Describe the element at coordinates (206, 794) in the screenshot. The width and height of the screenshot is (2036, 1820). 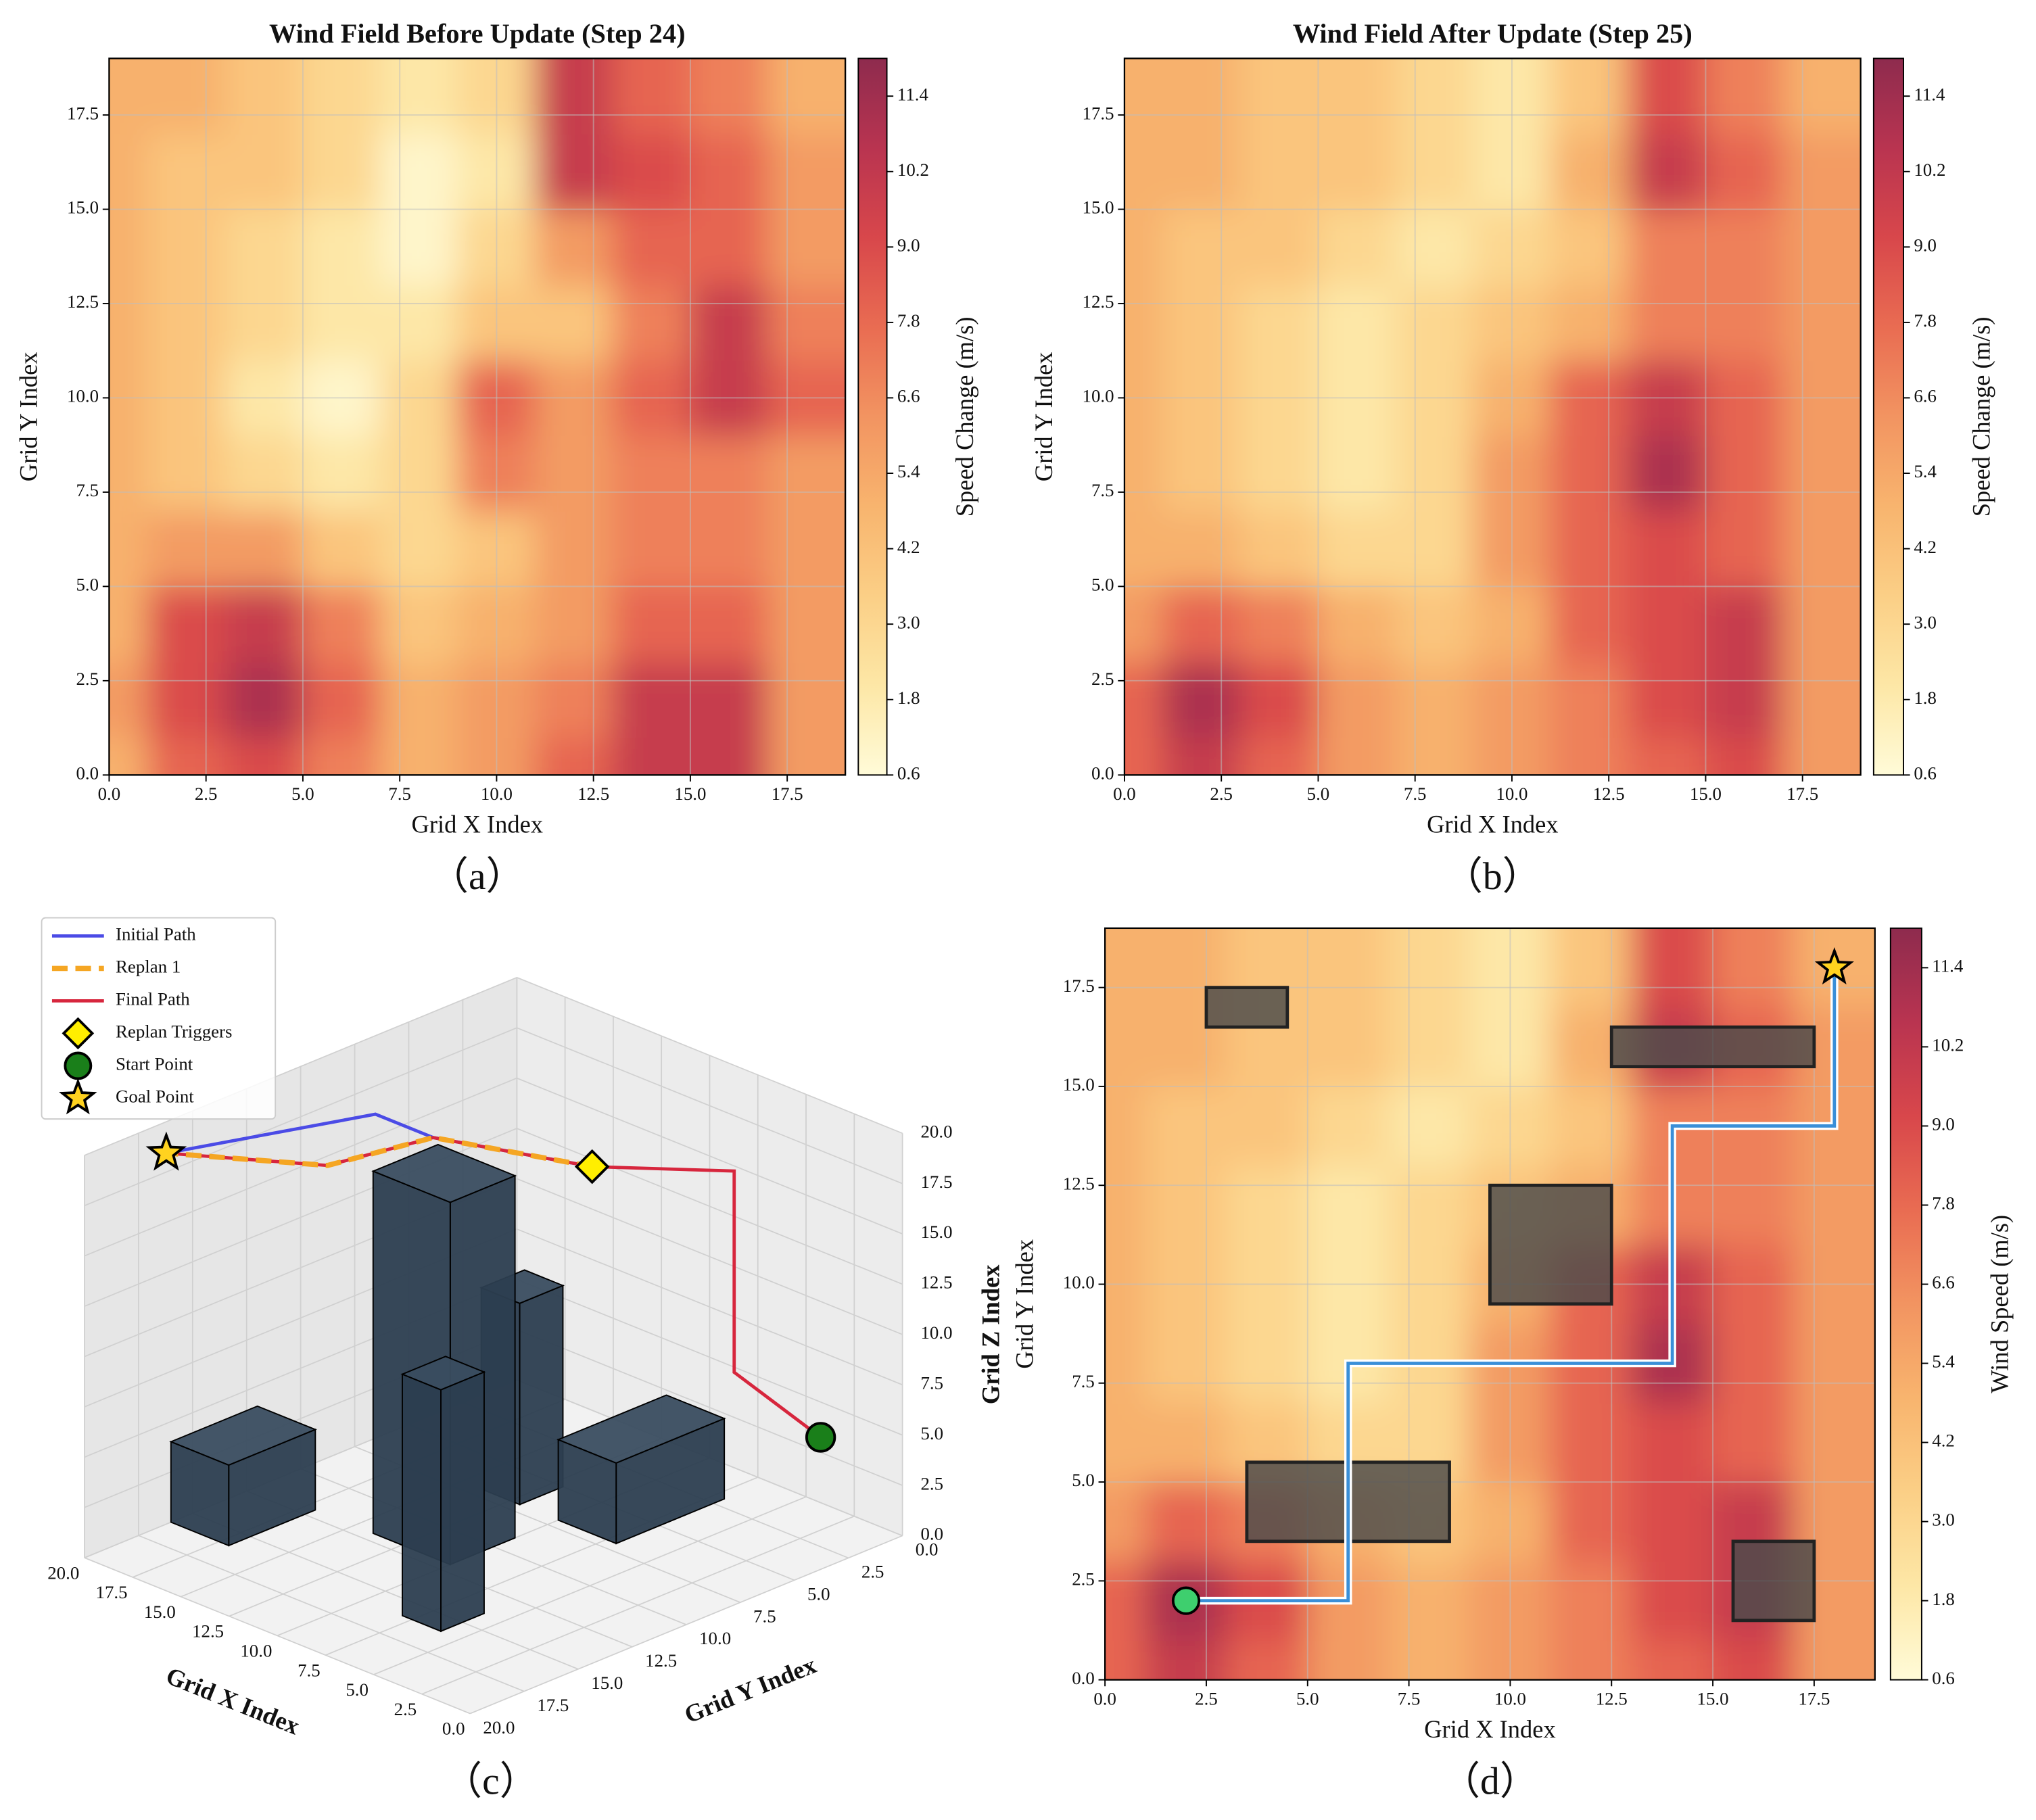
I see `x-tick-label: 2.5` at that location.